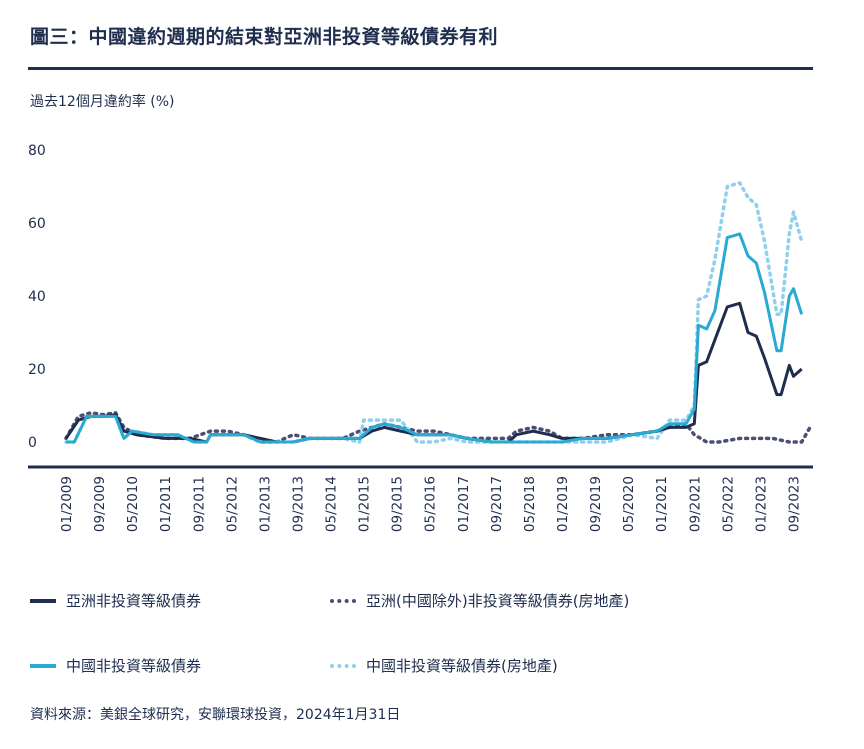 This screenshot has height=749, width=864. Describe the element at coordinates (37, 224) in the screenshot. I see `y-tick-label: 60` at that location.